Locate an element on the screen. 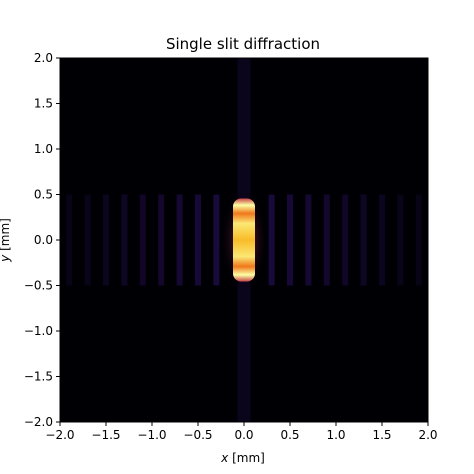 This screenshot has width=474, height=474. y-axis-label: y [mm] is located at coordinates (6, 240).